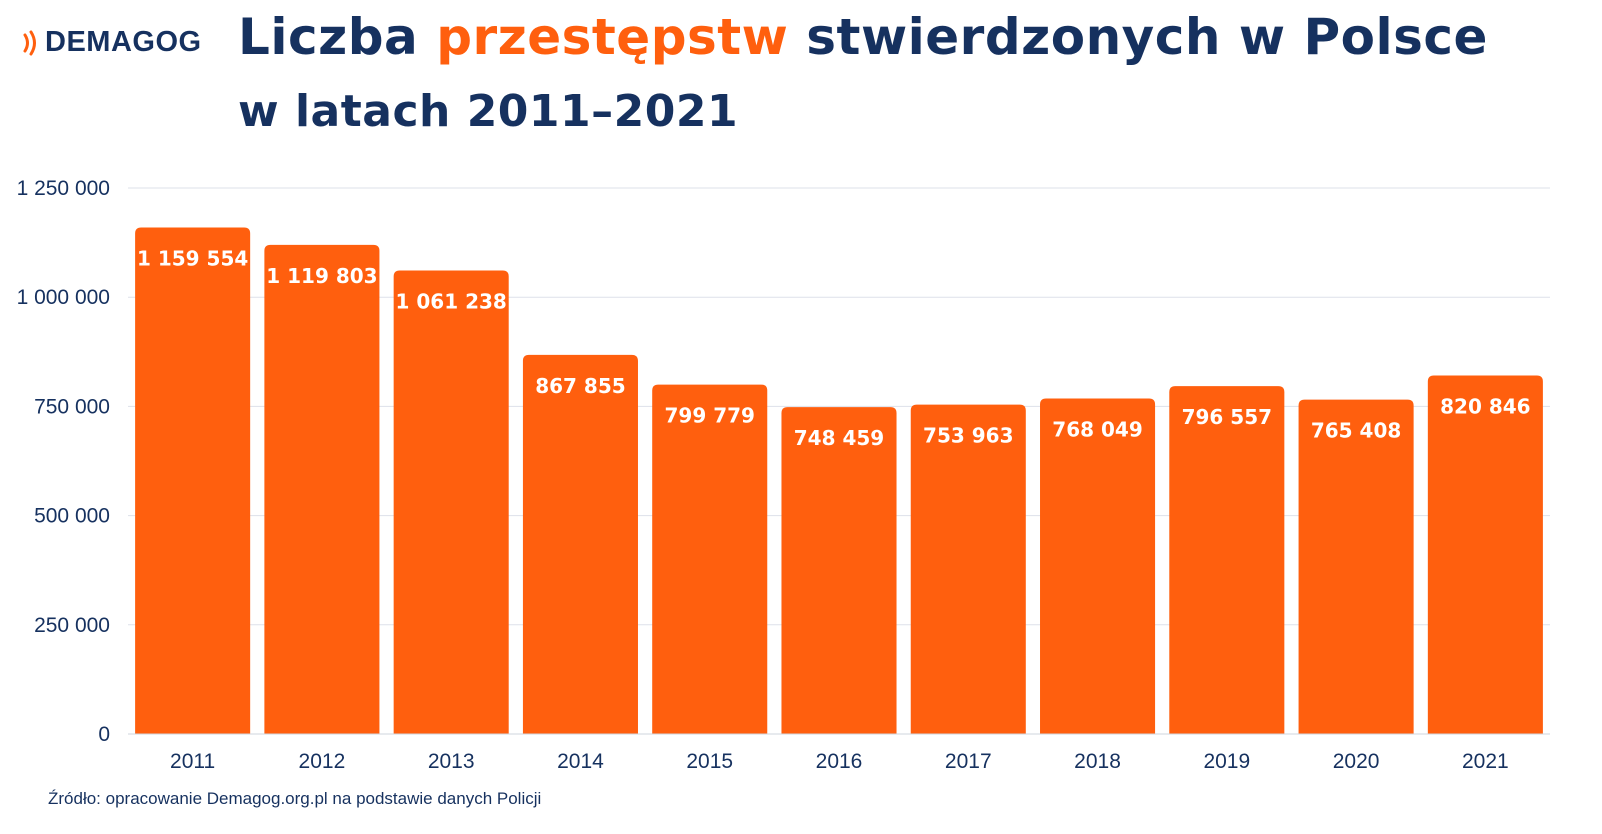 The height and width of the screenshot is (834, 1602). What do you see at coordinates (1097, 761) in the screenshot?
I see `x-tick-label: 2018` at bounding box center [1097, 761].